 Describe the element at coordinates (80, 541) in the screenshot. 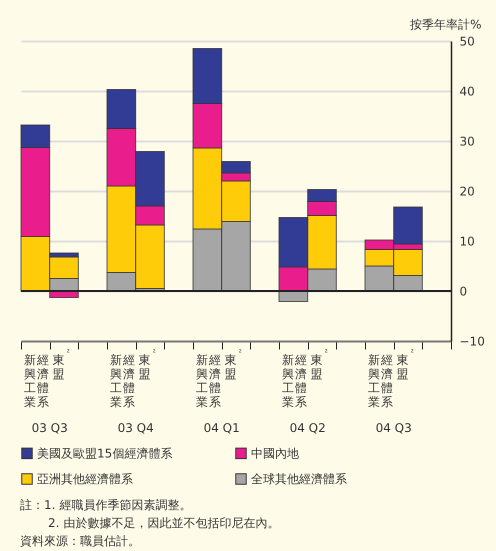

I see `source-note: 資料來源：職員估計。` at that location.